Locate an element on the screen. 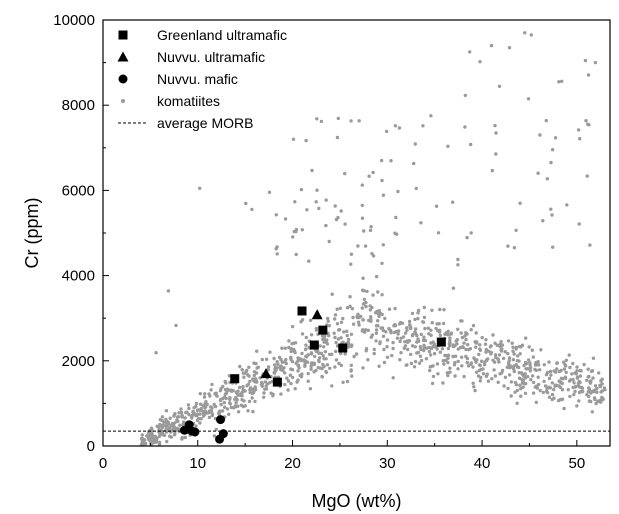 This screenshot has height=514, width=619. x-tick-label: 50 is located at coordinates (576, 463).